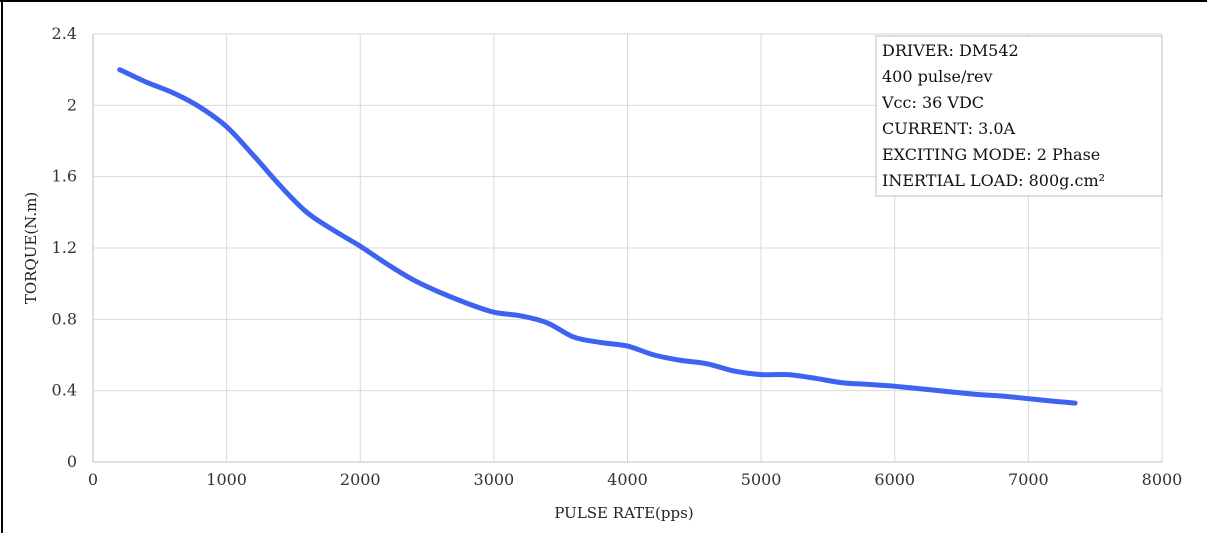 This screenshot has width=1207, height=533. What do you see at coordinates (31, 248) in the screenshot?
I see `y-axis-label: TORQUE(N.m)` at bounding box center [31, 248].